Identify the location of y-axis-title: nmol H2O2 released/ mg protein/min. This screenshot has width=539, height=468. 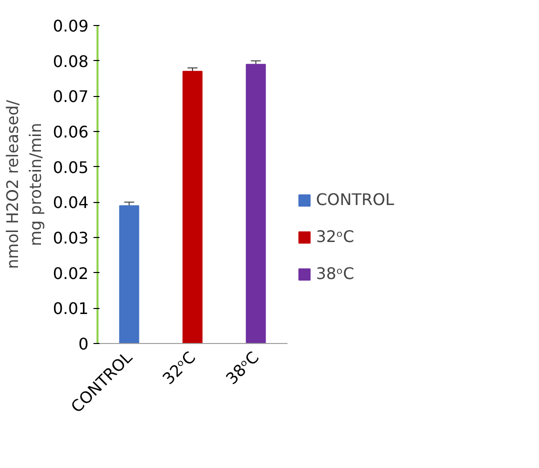
(24, 184).